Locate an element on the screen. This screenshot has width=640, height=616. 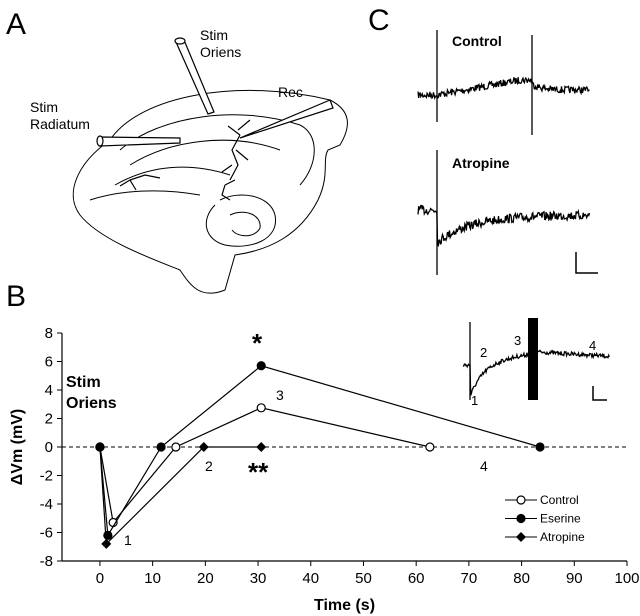
x-tick-label: 100 is located at coordinates (626, 578).